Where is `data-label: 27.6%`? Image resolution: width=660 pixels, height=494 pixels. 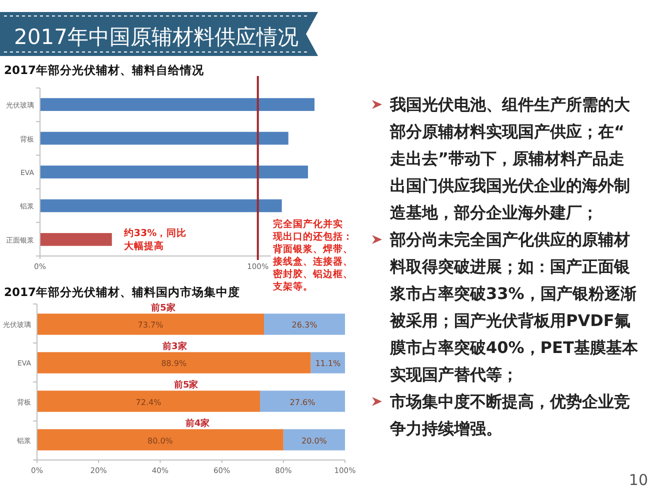
data-label: 27.6% is located at coordinates (303, 402).